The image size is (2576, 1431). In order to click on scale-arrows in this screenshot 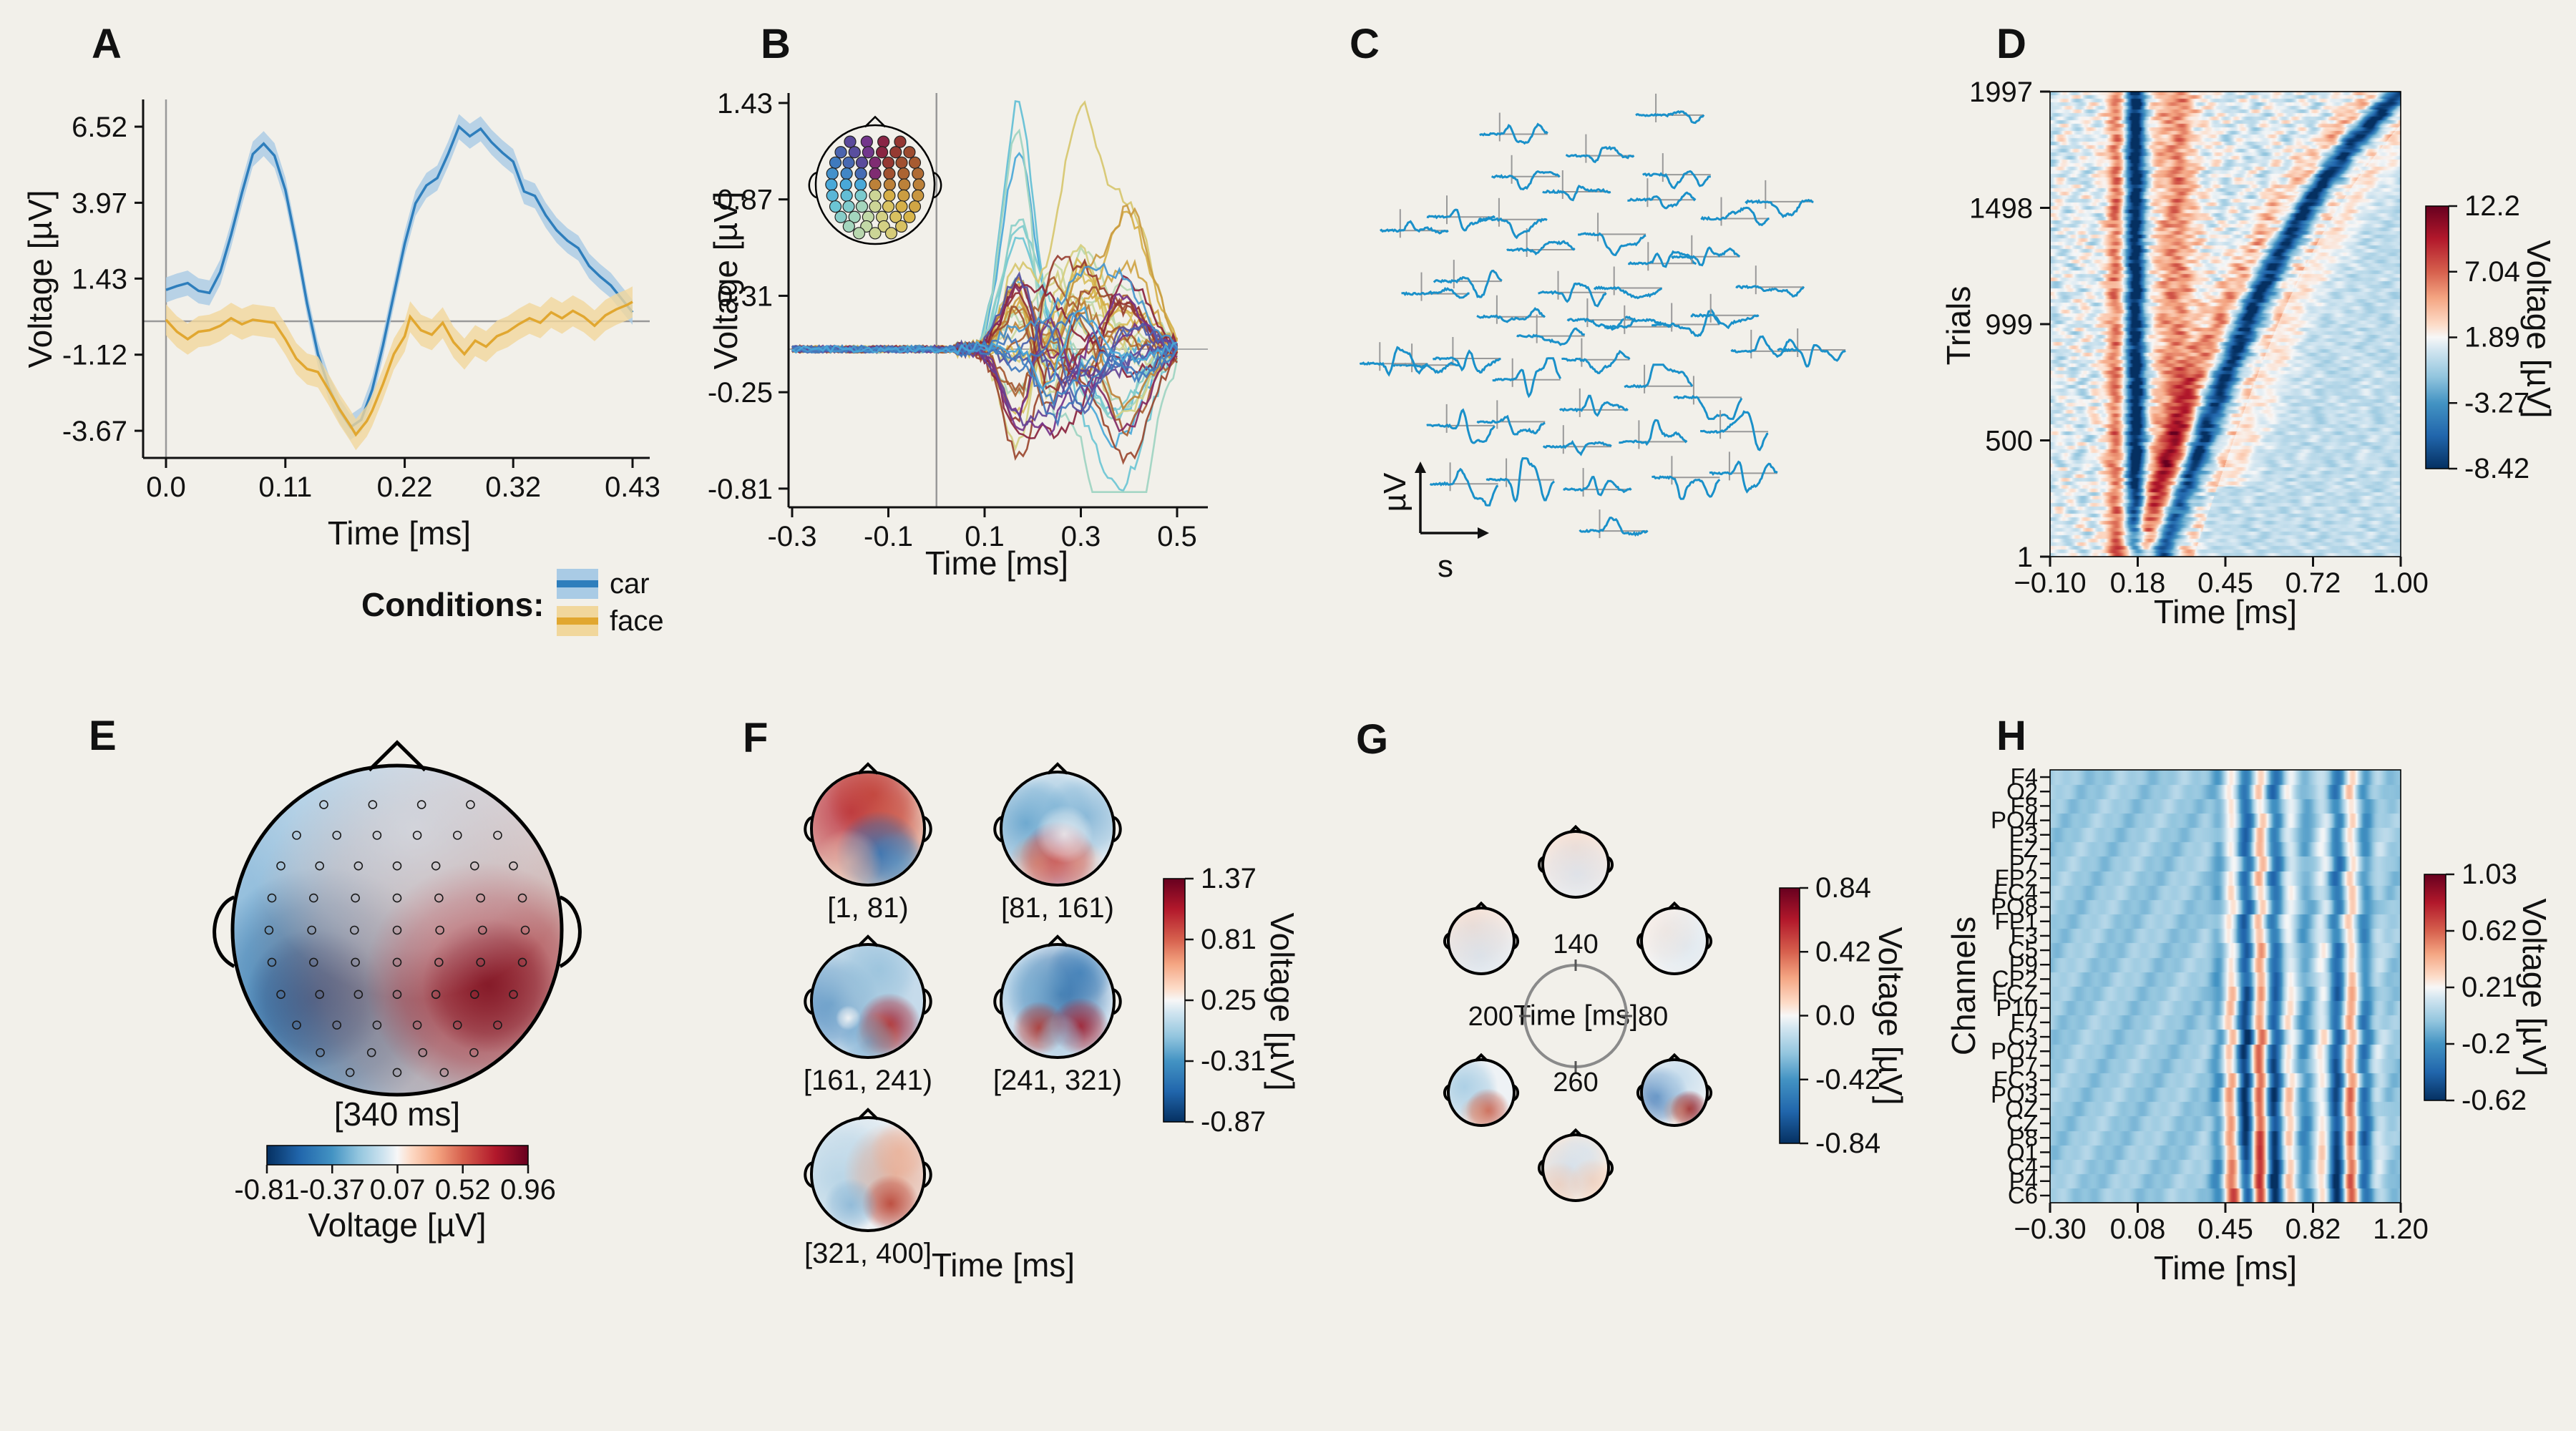, I will do `click(1452, 500)`.